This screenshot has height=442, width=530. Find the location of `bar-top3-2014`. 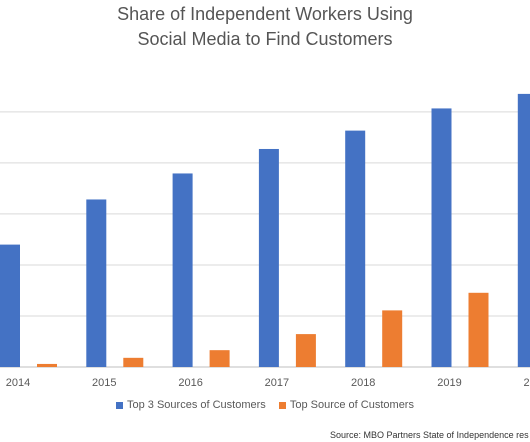

bar-top3-2014 is located at coordinates (10, 305).